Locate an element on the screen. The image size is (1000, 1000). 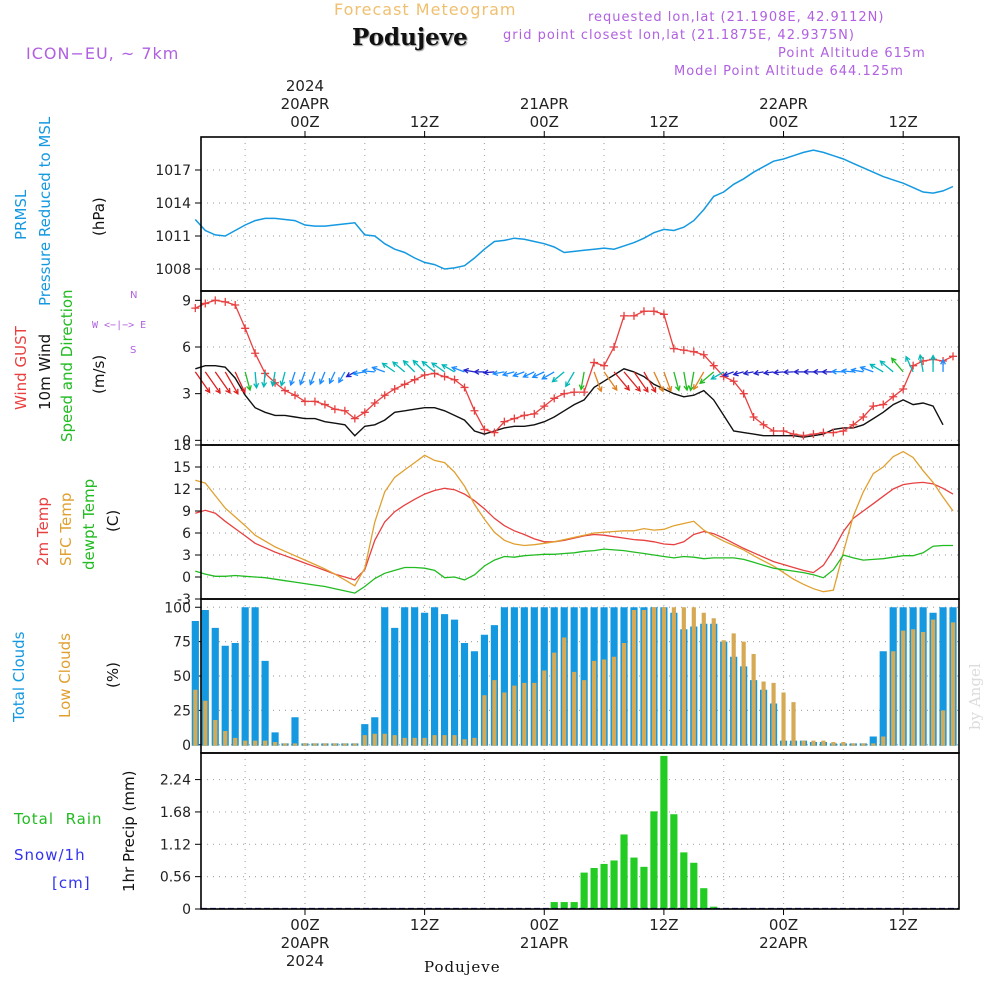
y-tick-label: 0 is located at coordinates (186, 578).